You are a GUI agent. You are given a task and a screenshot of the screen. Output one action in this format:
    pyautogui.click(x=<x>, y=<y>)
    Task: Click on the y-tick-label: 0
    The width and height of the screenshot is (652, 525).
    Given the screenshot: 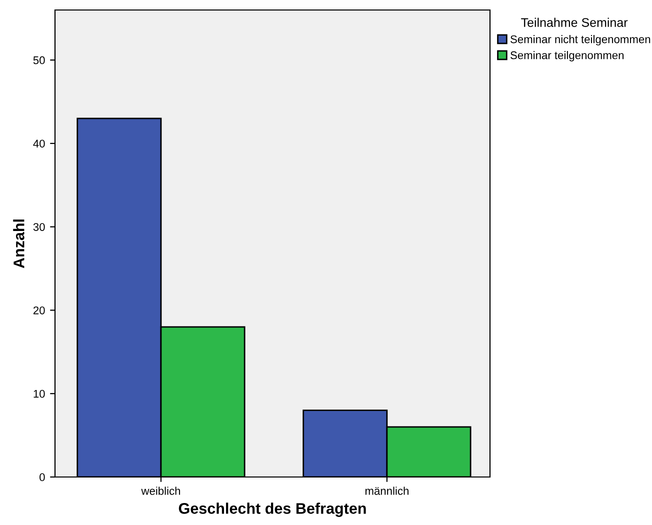 What is the action you would take?
    pyautogui.click(x=42, y=477)
    